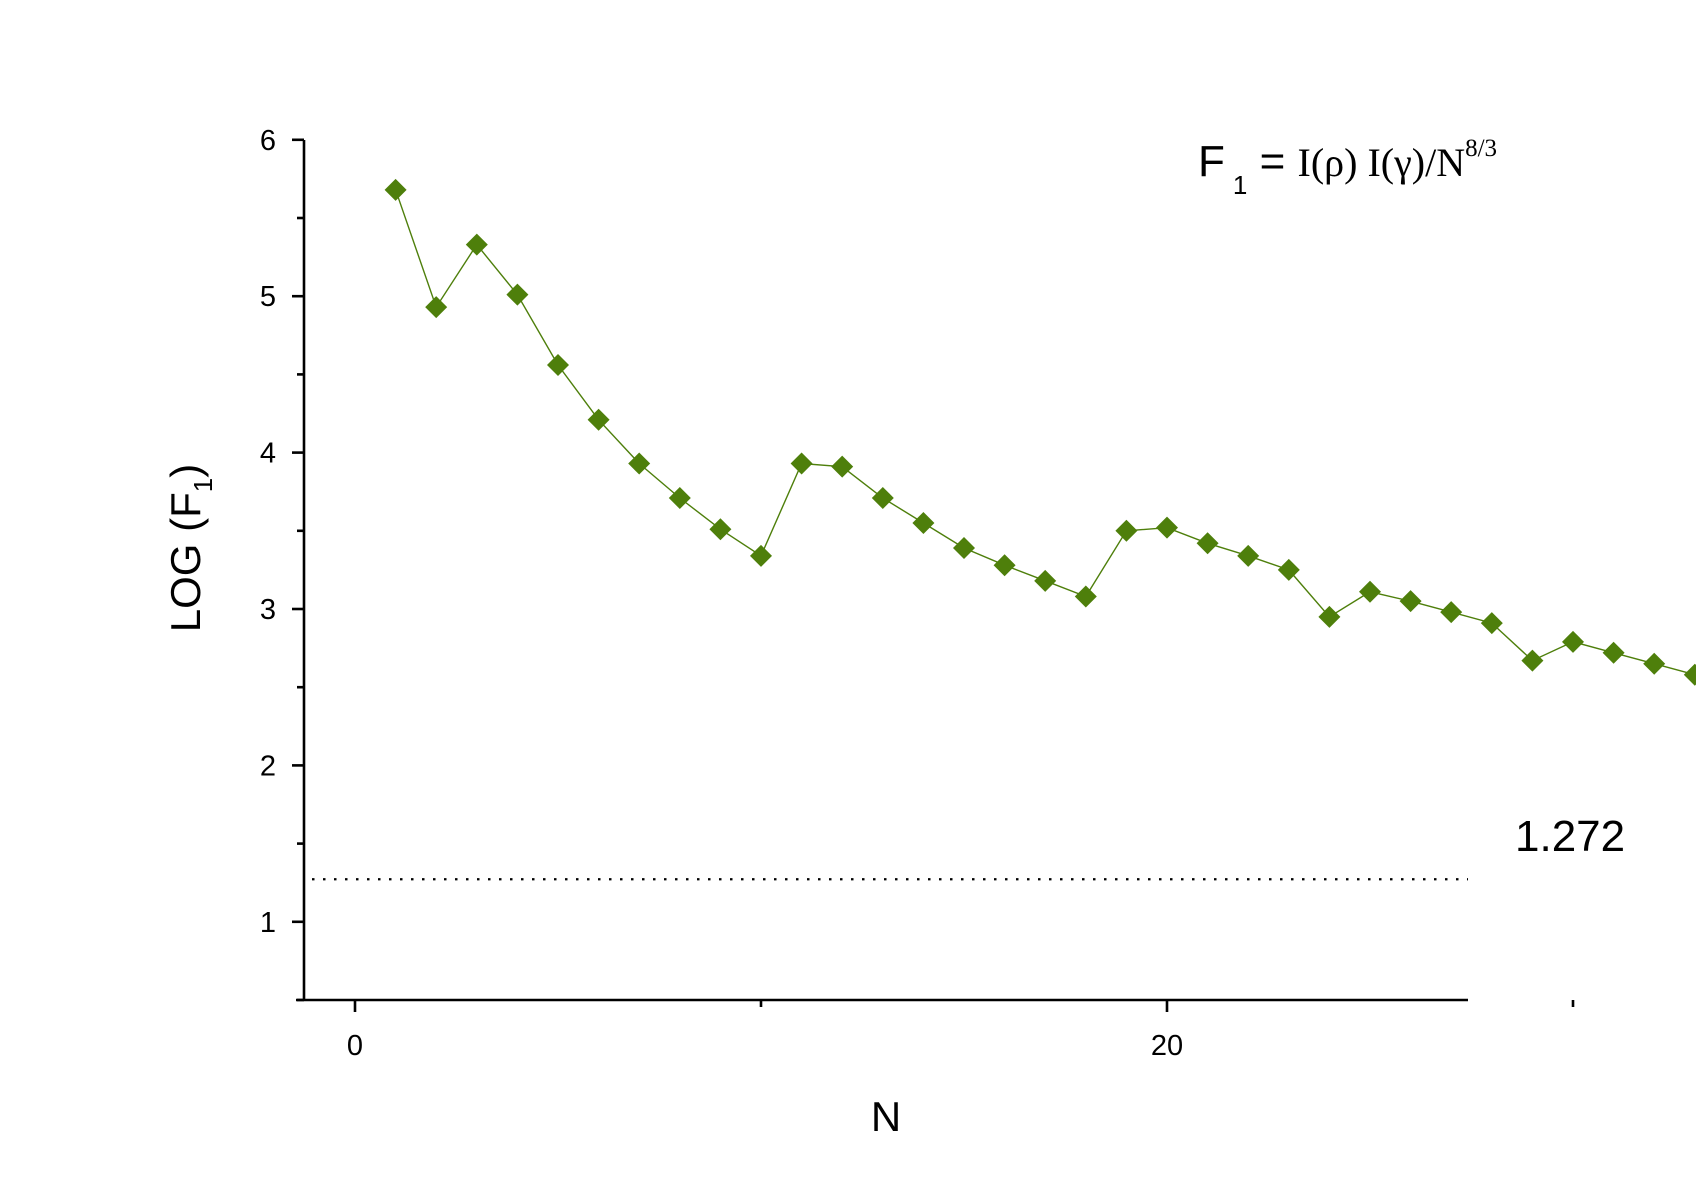 The width and height of the screenshot is (1696, 1192). What do you see at coordinates (1272, 161) in the screenshot?
I see `formula-equals: =` at bounding box center [1272, 161].